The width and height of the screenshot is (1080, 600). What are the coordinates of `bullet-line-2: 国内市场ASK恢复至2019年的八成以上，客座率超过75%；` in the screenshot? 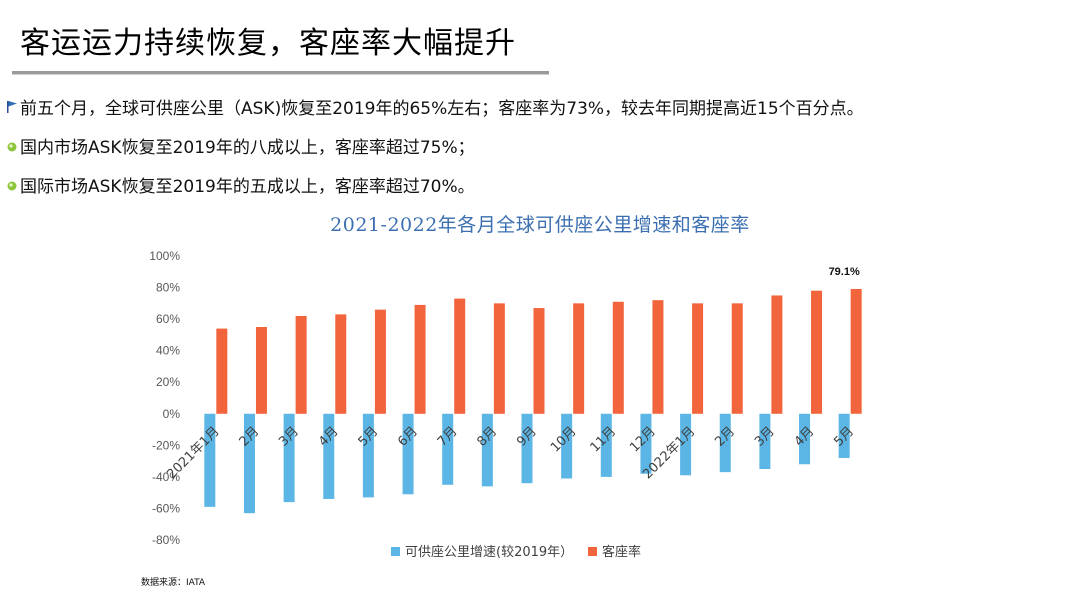 It's located at (240, 145).